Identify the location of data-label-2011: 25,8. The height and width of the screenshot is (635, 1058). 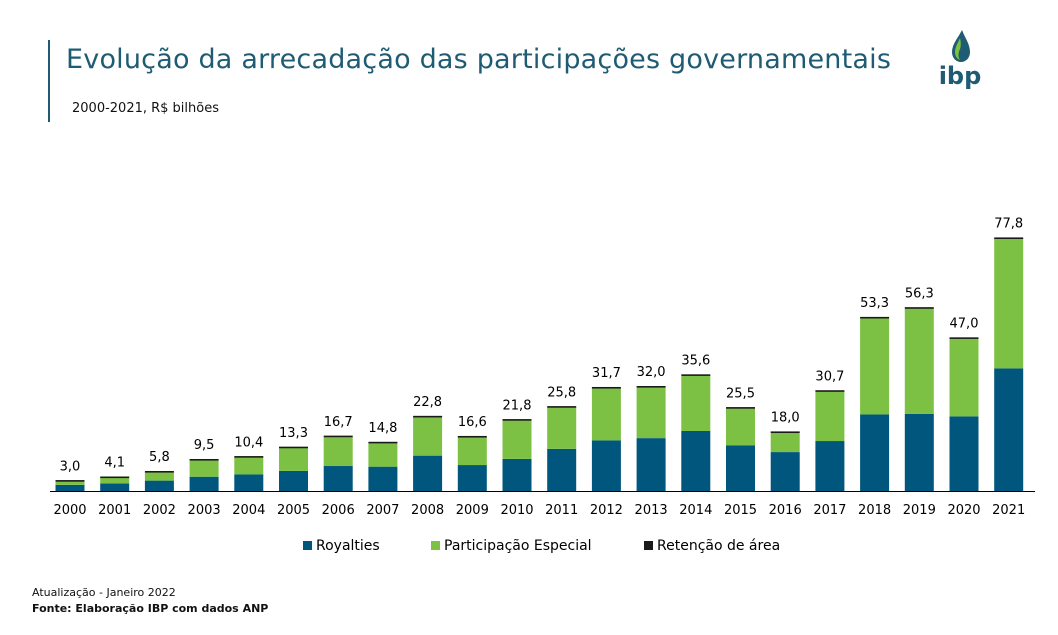
(561, 392).